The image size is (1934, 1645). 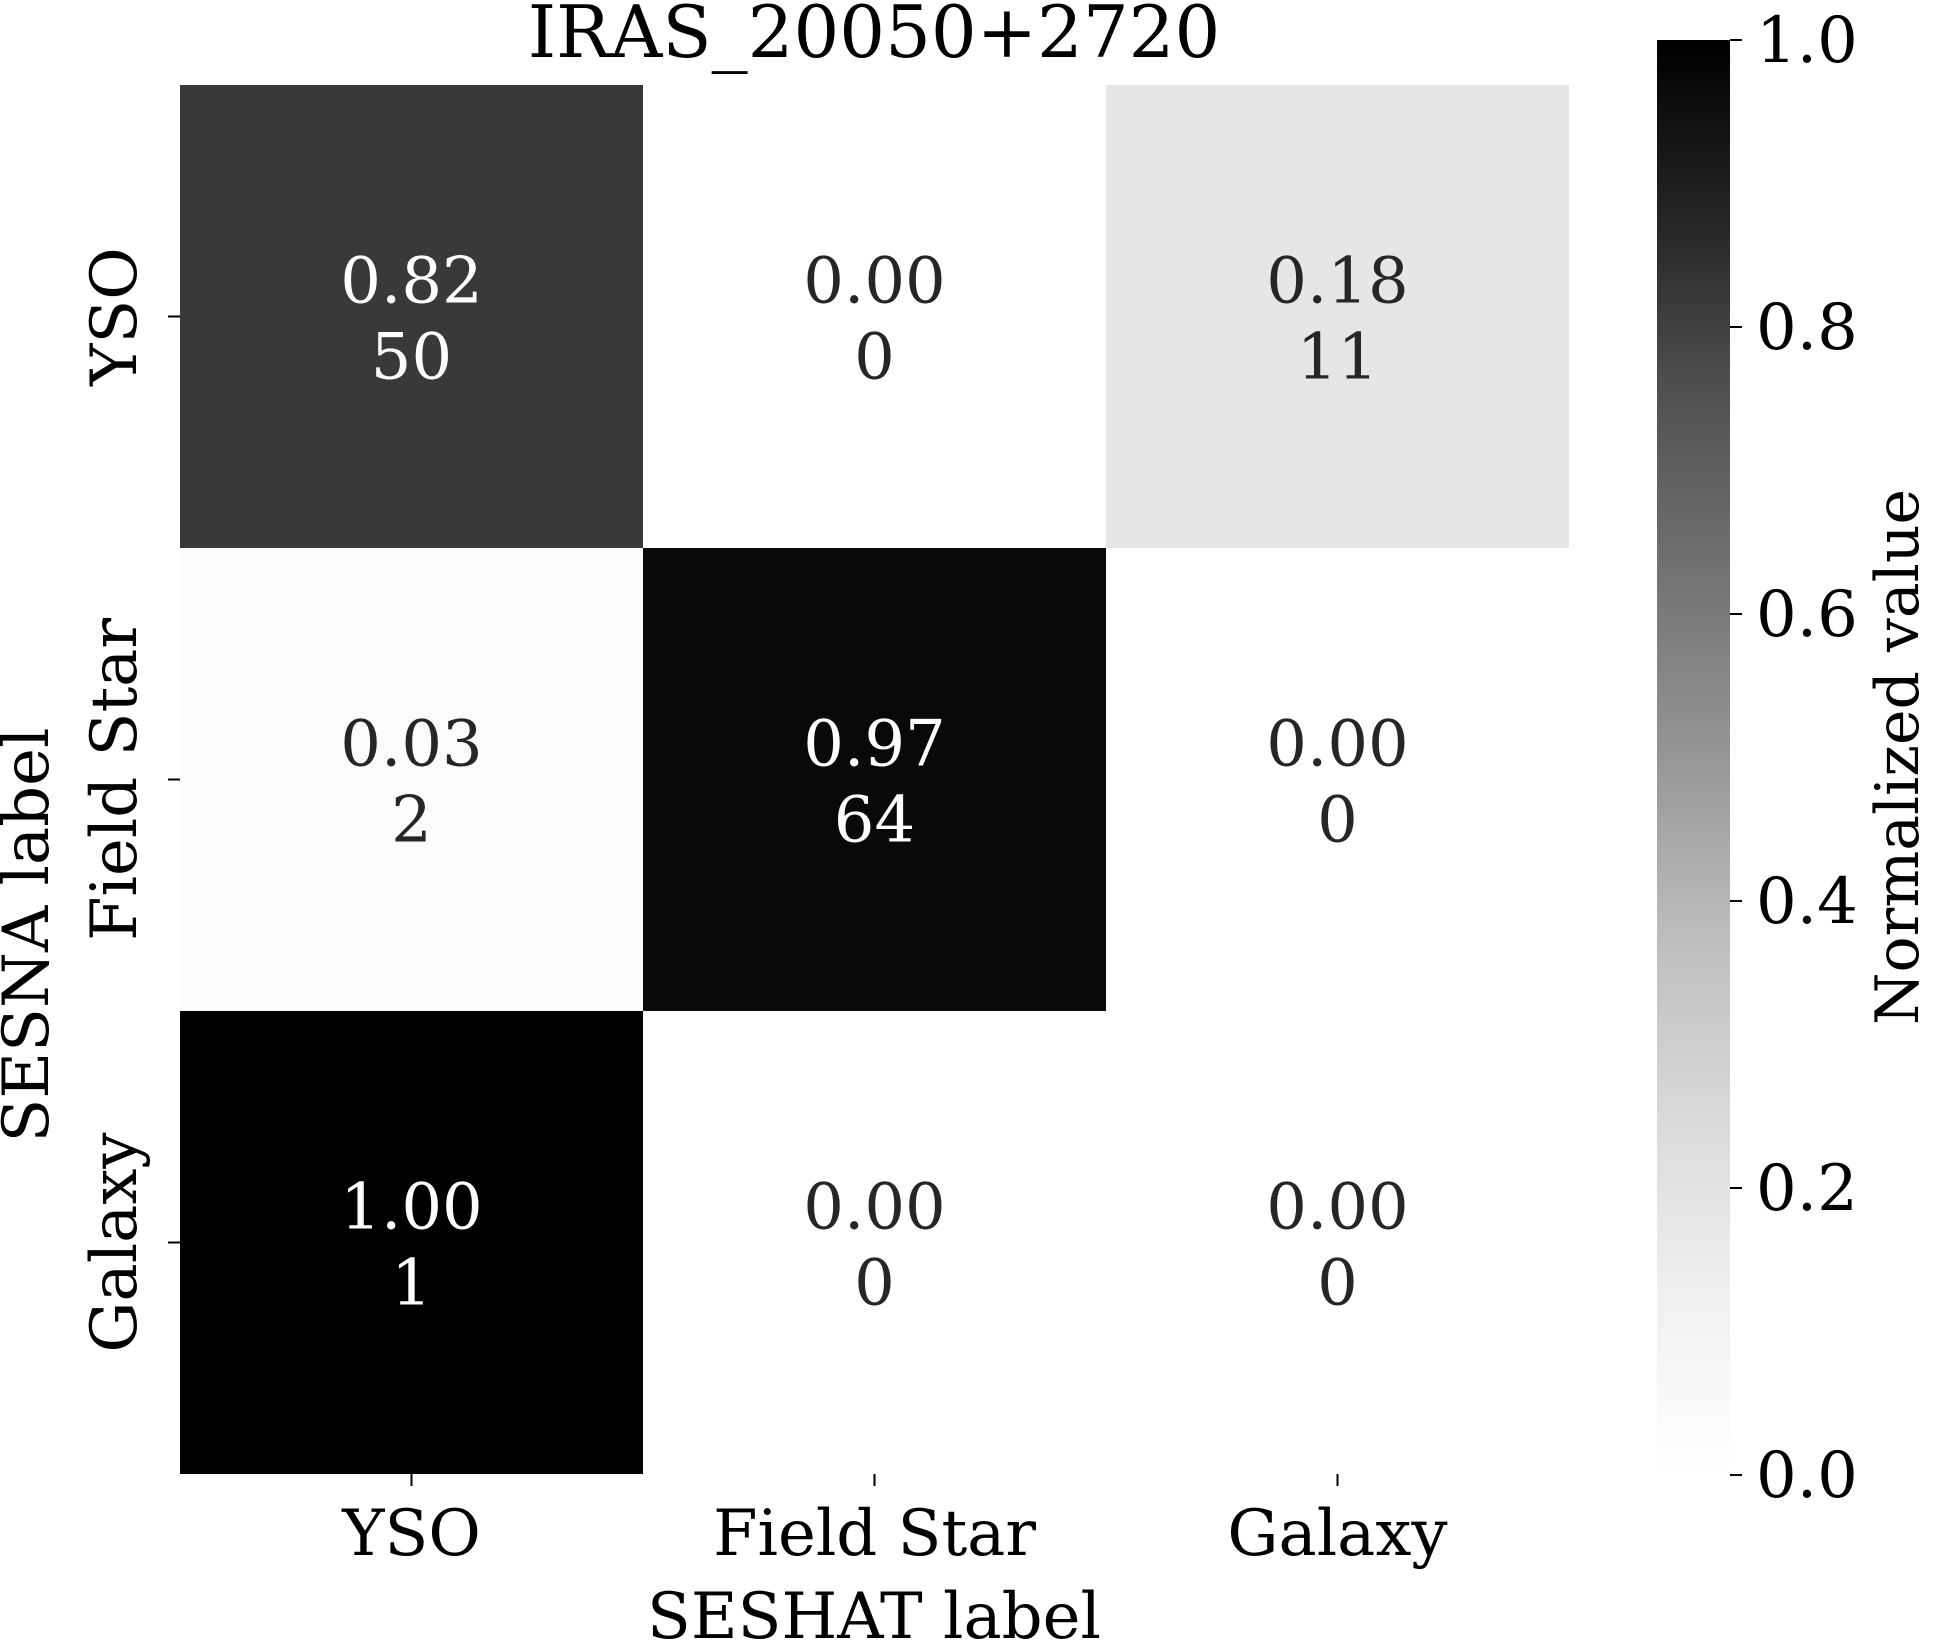 What do you see at coordinates (411, 745) in the screenshot?
I see `cell-value-label-r1-c0: 0.03` at bounding box center [411, 745].